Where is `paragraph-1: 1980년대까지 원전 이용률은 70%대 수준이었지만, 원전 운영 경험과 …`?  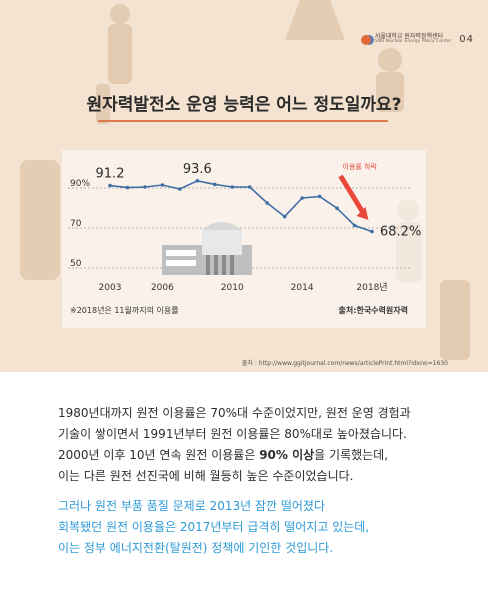
paragraph-1: 1980년대까지 원전 이용률은 70%대 수준이었지만, 원전 운영 경험과 … is located at coordinates (258, 445).